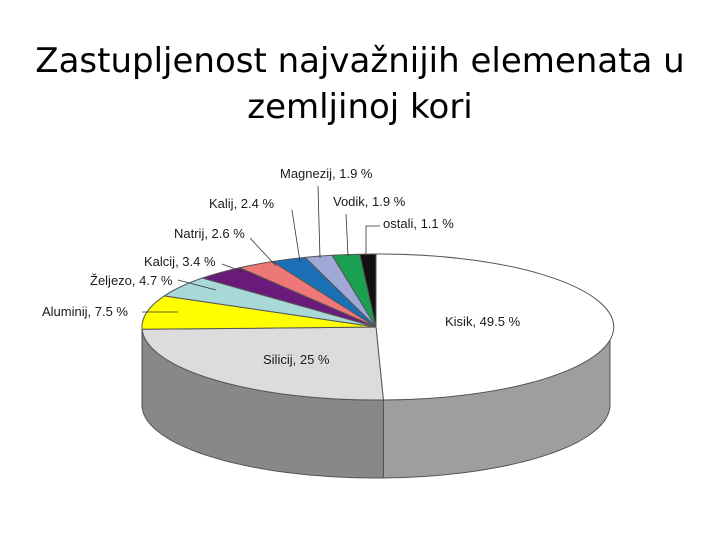  I want to click on slice-ostali, so click(368, 290).